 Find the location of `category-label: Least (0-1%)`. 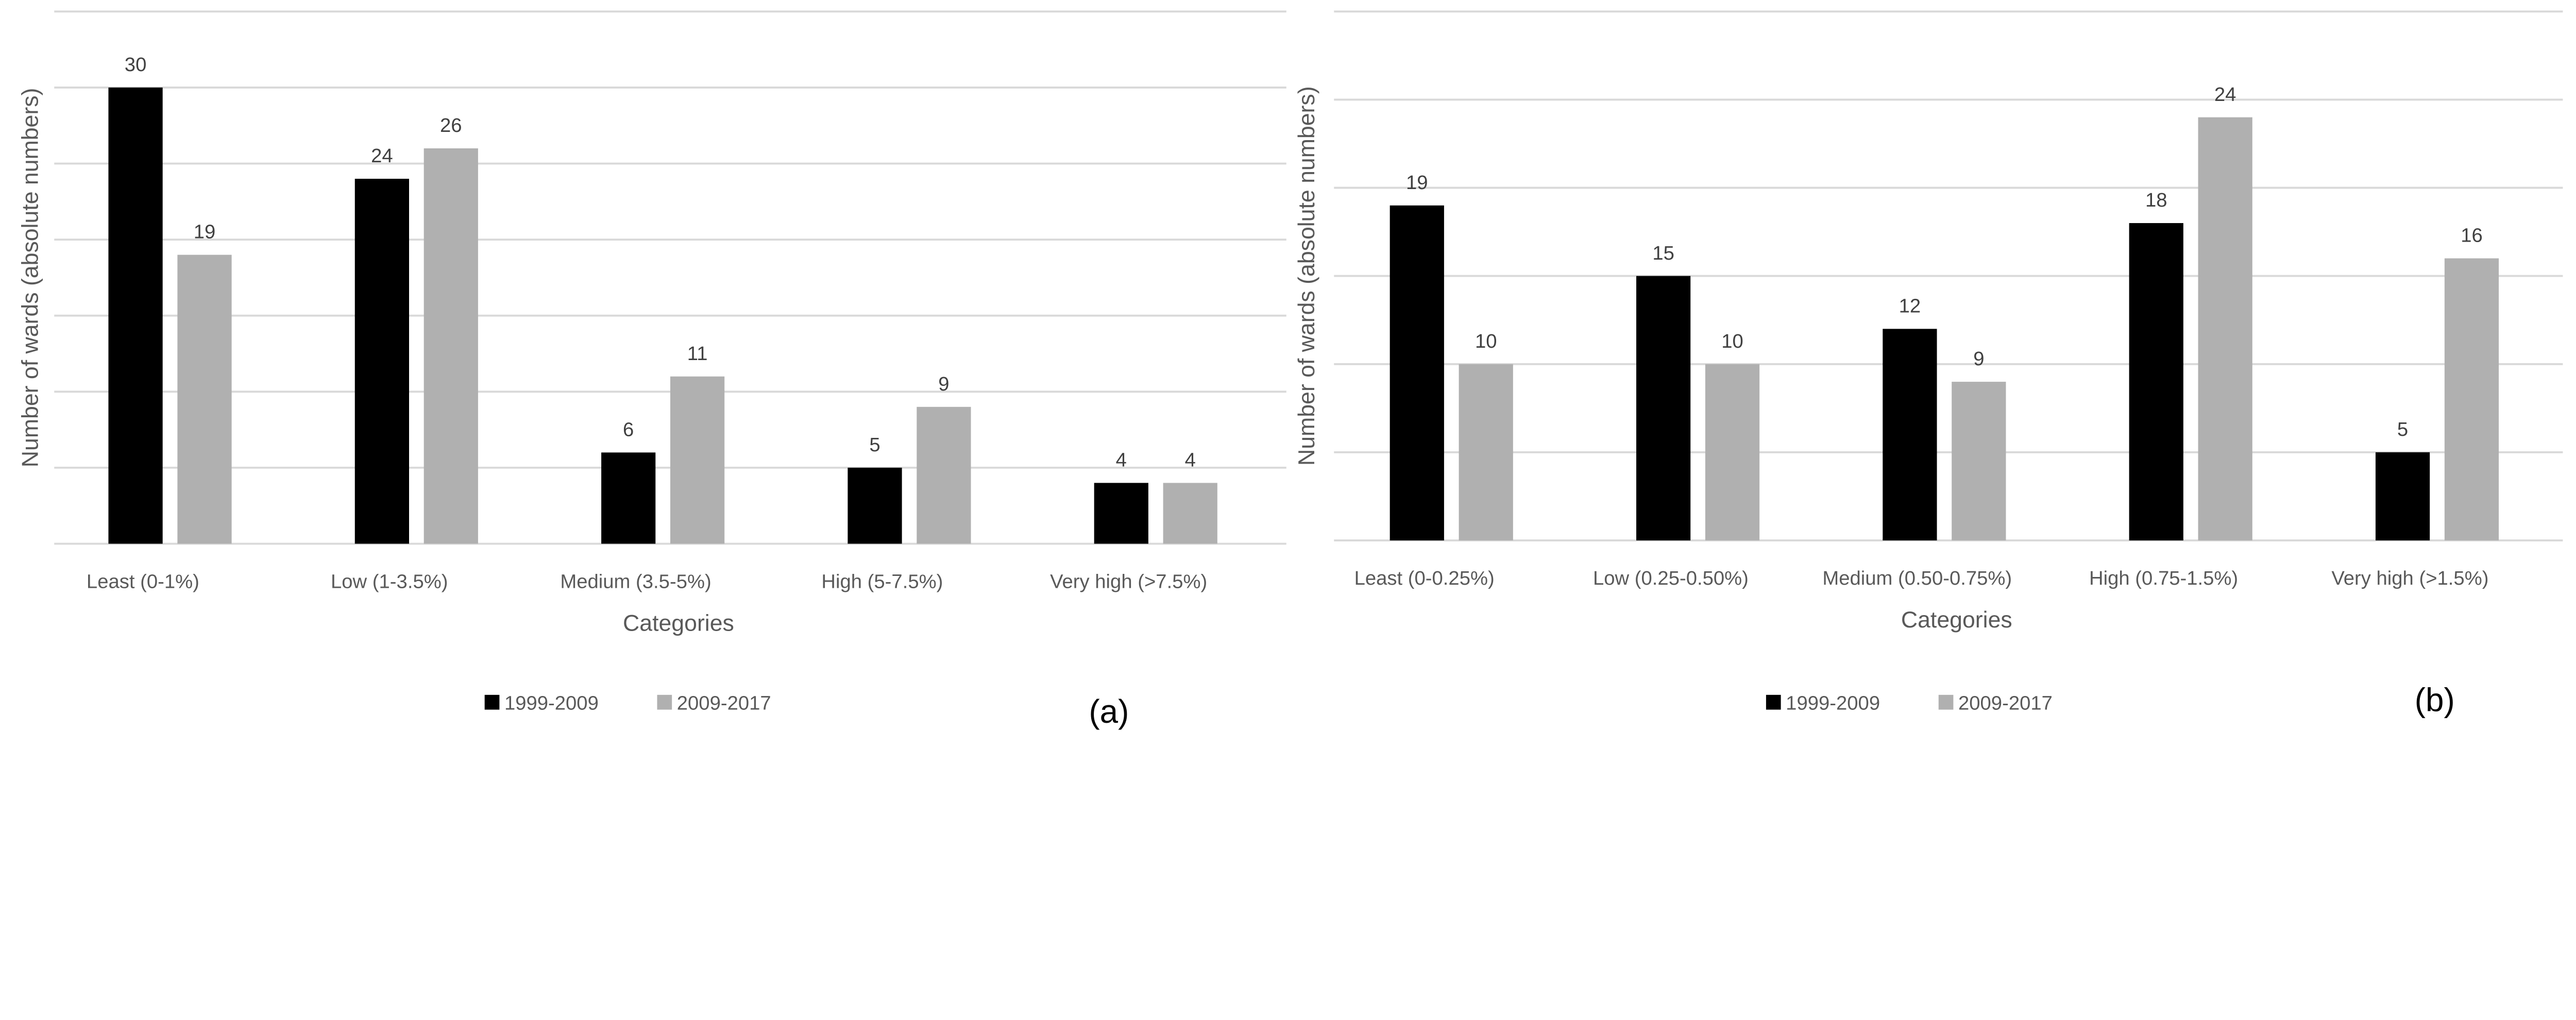

category-label: Least (0-1%) is located at coordinates (143, 582).